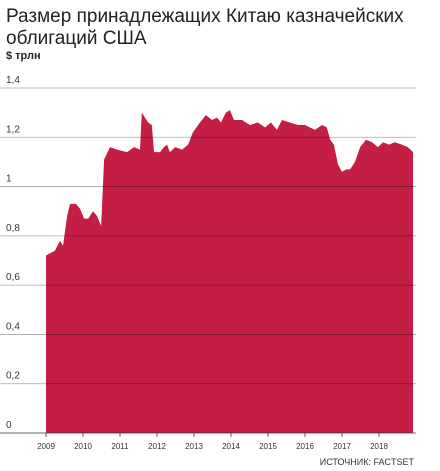 Image resolution: width=440 pixels, height=471 pixels. What do you see at coordinates (268, 446) in the screenshot?
I see `x-tick-label: 2015` at bounding box center [268, 446].